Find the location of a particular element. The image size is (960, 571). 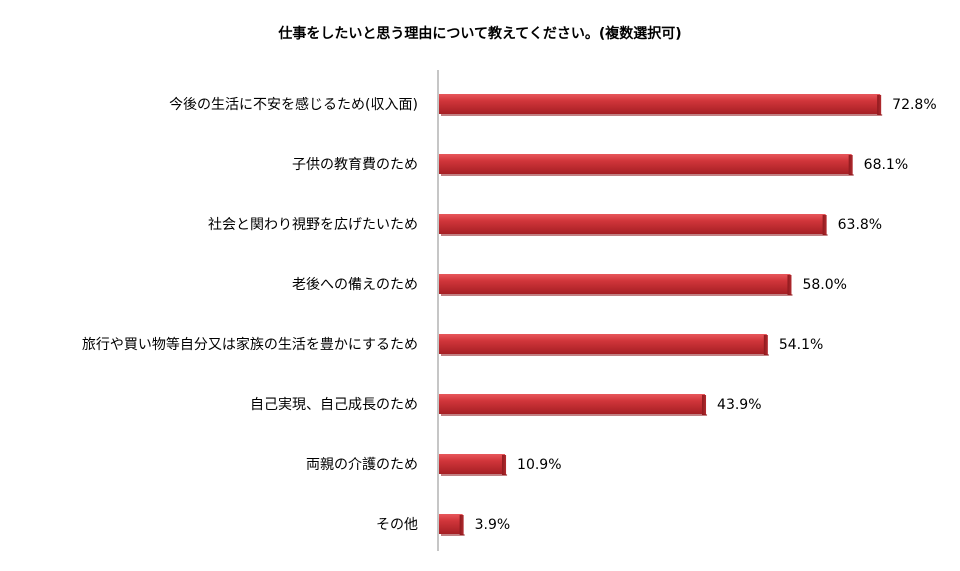

category-label: 自己実現、自己成長のため is located at coordinates (334, 405).